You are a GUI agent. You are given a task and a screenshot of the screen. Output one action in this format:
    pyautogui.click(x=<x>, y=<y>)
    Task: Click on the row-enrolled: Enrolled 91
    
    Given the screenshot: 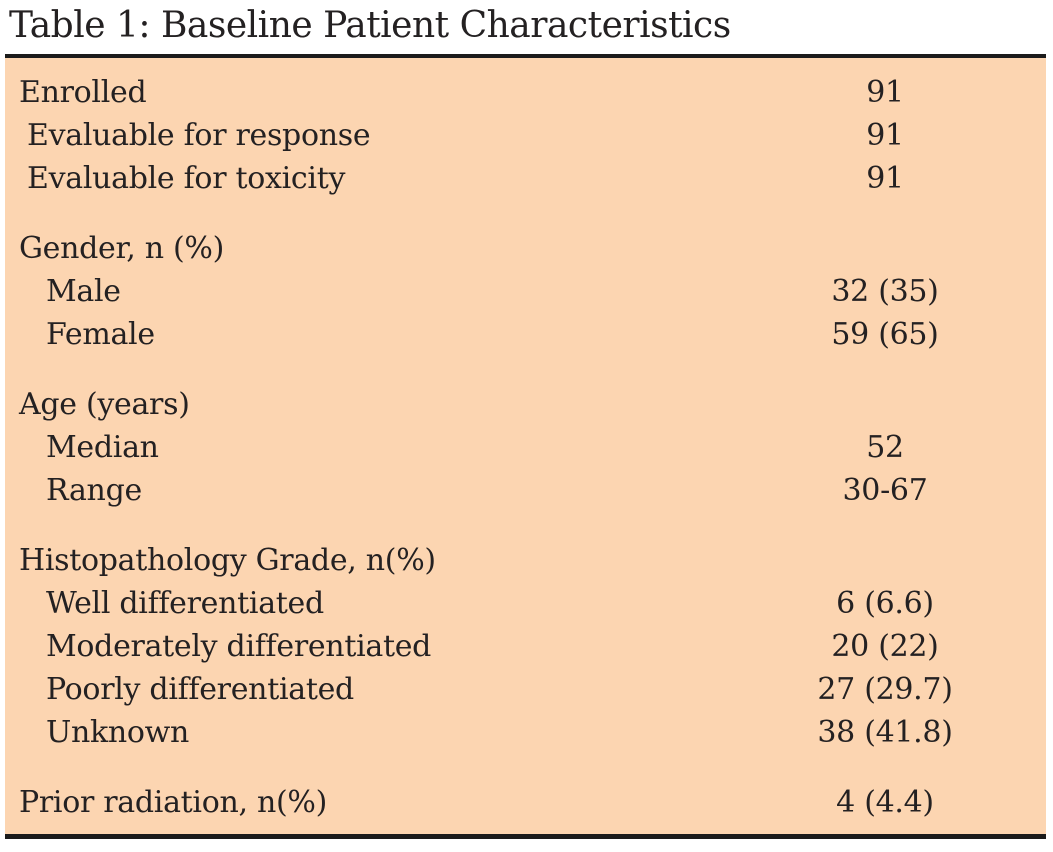 What is the action you would take?
    pyautogui.click(x=525, y=92)
    